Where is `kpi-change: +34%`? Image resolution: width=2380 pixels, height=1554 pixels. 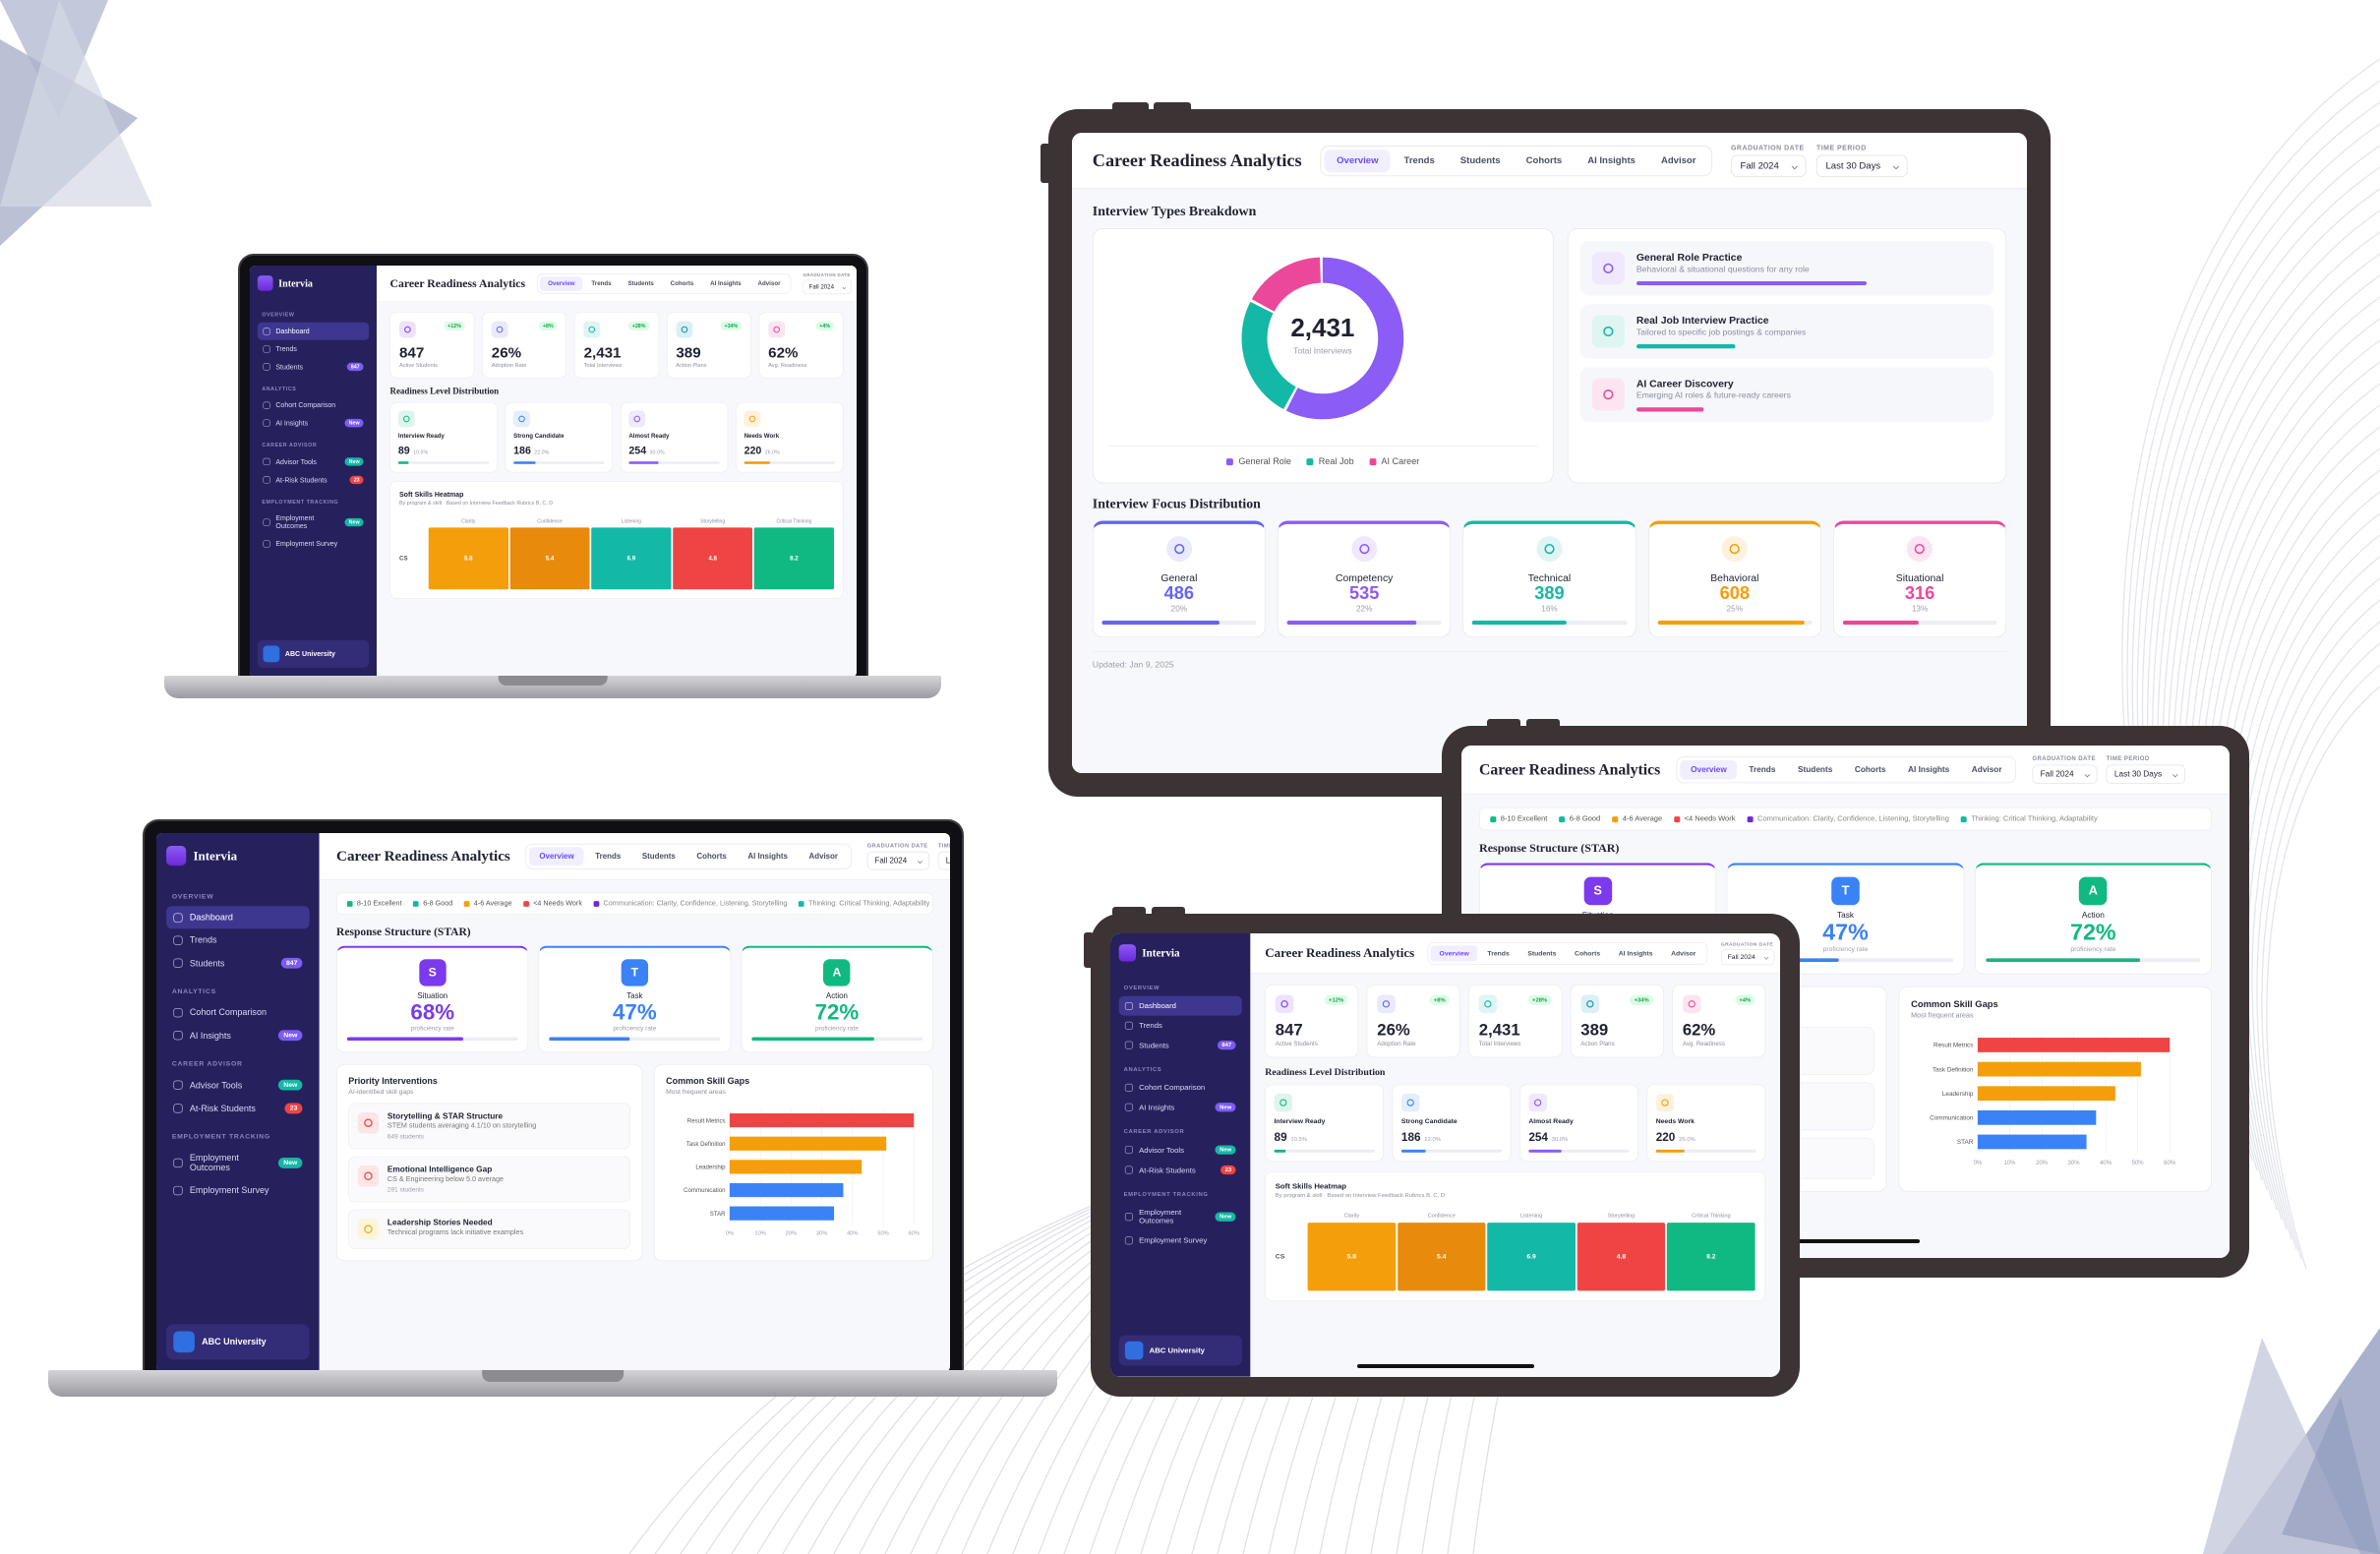 kpi-change: +34% is located at coordinates (1642, 1000).